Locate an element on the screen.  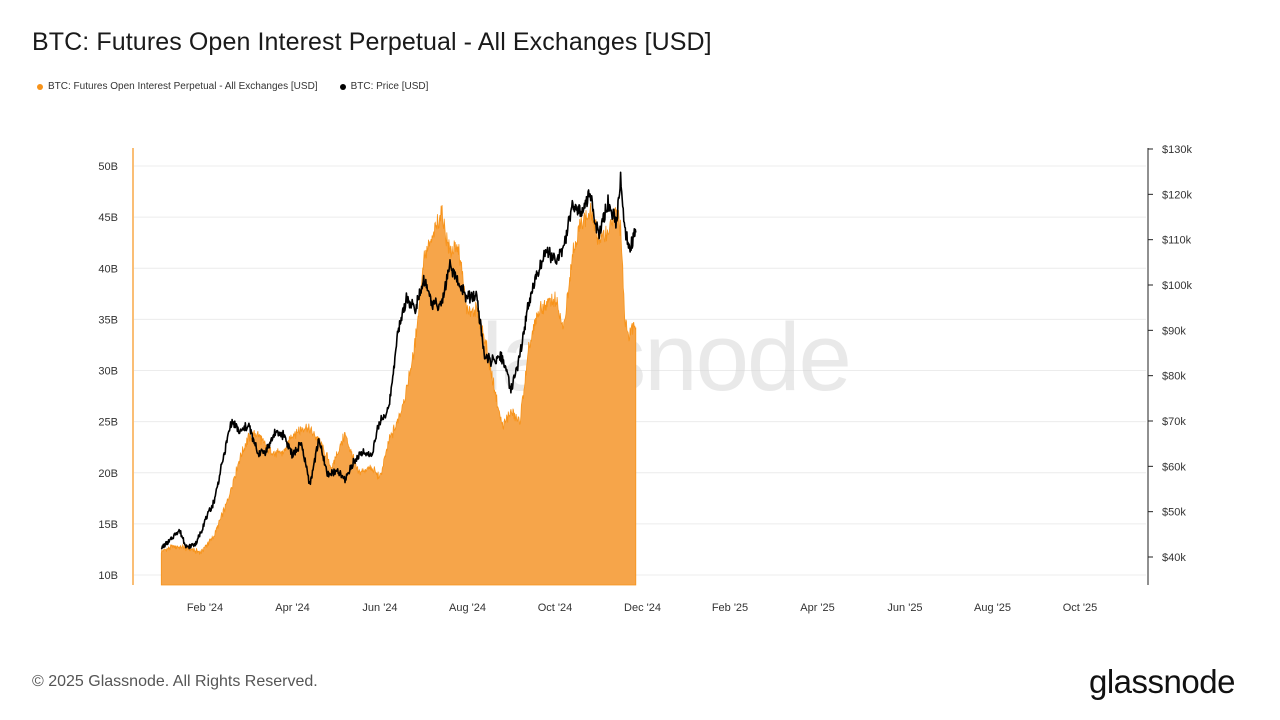
y-right-tick-label: $60k is located at coordinates (1174, 467).